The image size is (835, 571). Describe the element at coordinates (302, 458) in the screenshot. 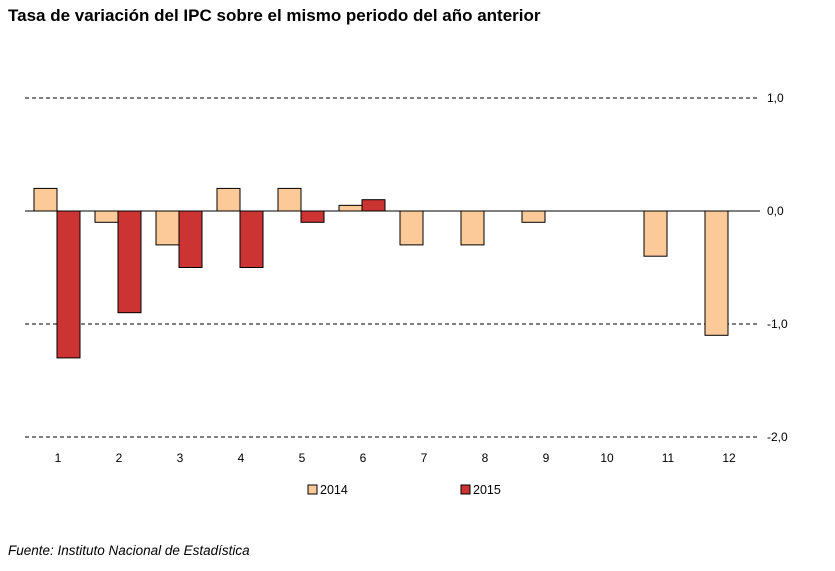

I see `x-tick-label: 5` at that location.